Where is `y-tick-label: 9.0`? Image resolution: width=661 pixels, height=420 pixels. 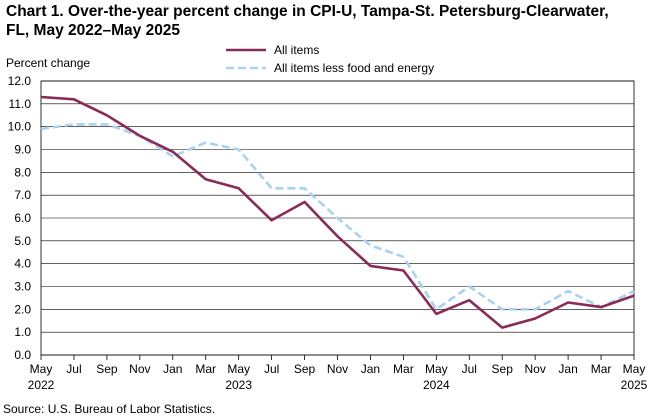
y-tick-label: 9.0 is located at coordinates (22, 150).